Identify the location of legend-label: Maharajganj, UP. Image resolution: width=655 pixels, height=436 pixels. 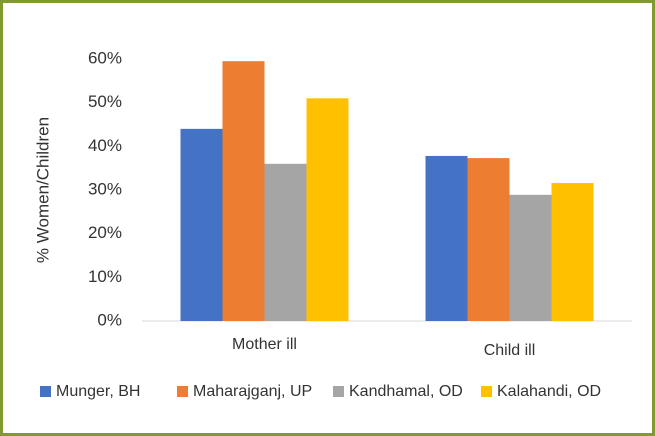
(252, 391).